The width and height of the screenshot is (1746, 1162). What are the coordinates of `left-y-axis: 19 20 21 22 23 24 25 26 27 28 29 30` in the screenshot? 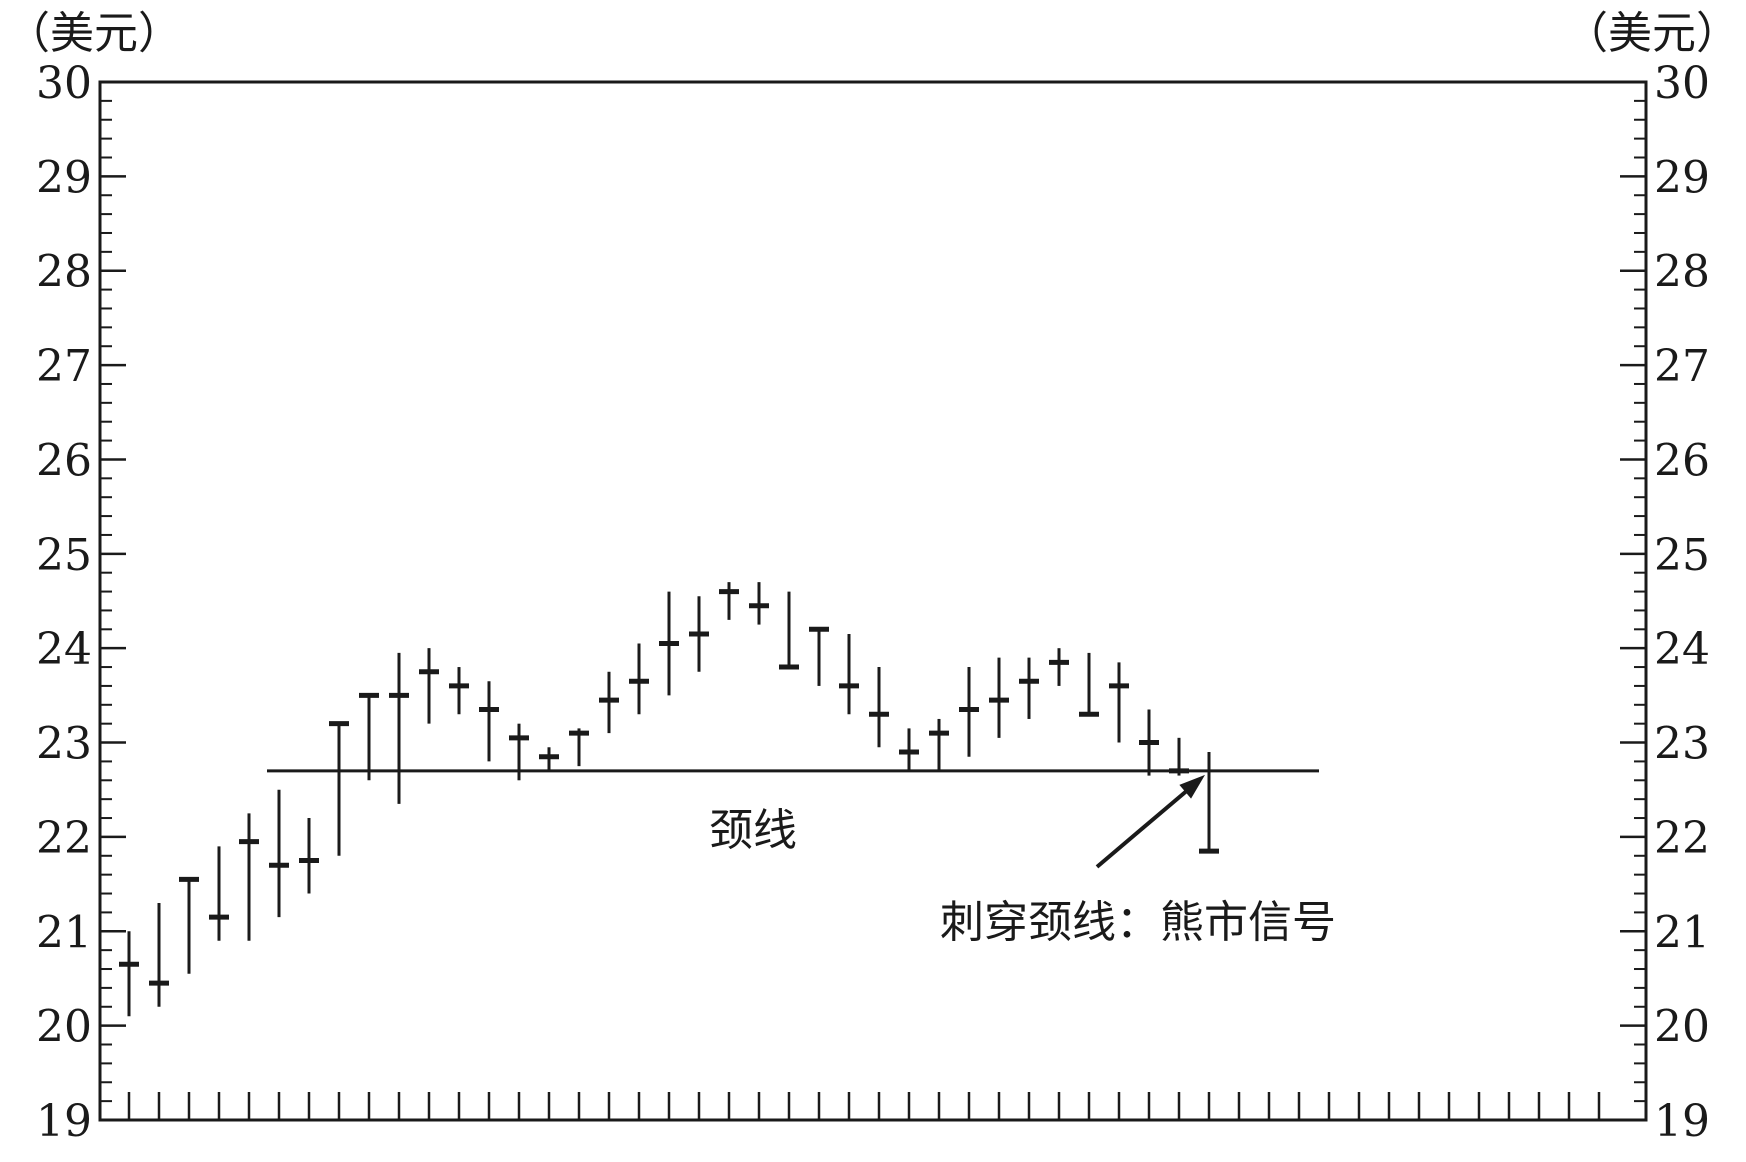 It's located at (81, 602).